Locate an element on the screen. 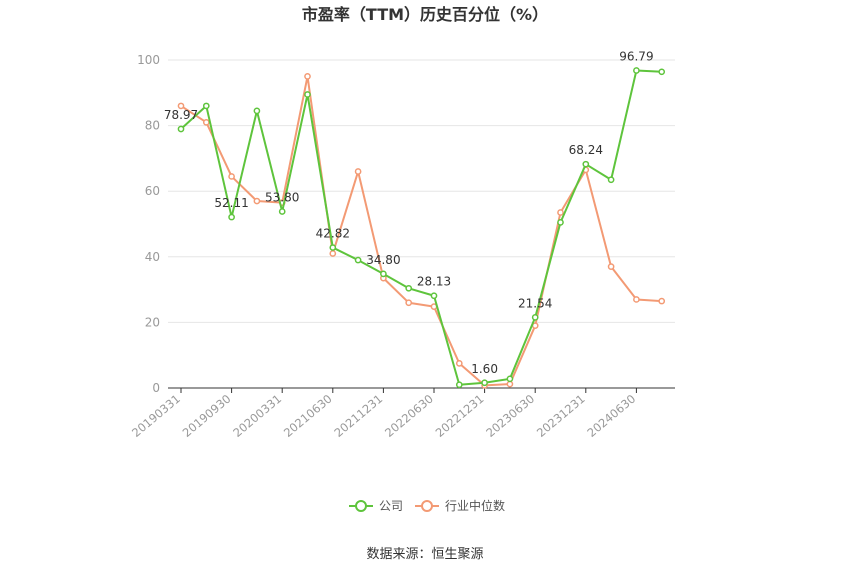 This screenshot has height=575, width=850. data-source: 数据来源：恒生聚源 is located at coordinates (424, 554).